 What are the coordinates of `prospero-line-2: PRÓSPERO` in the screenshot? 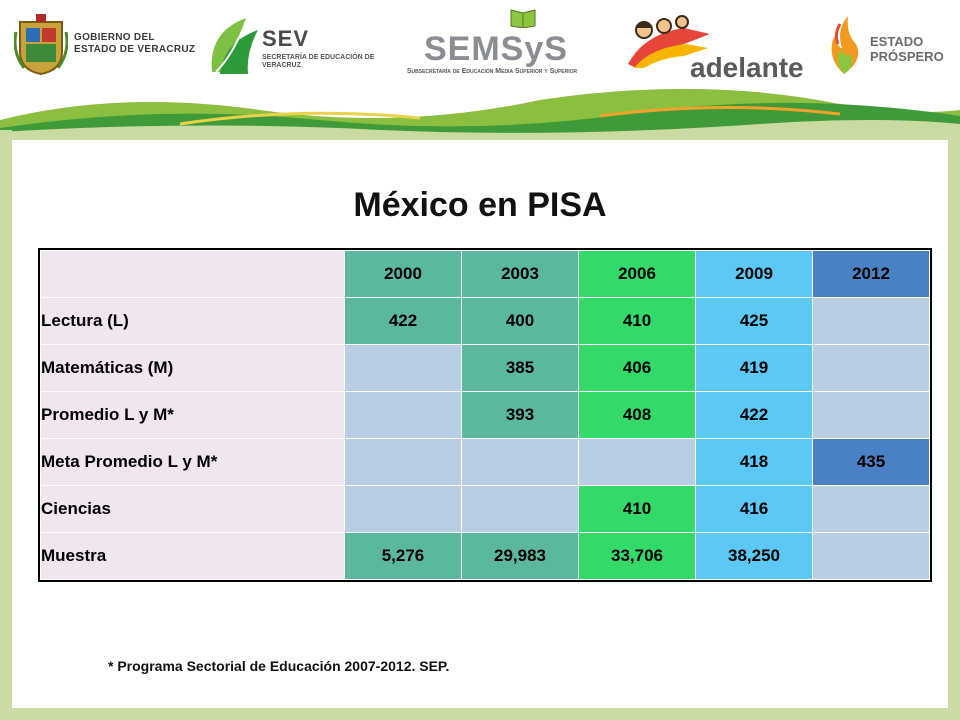 It's located at (907, 56).